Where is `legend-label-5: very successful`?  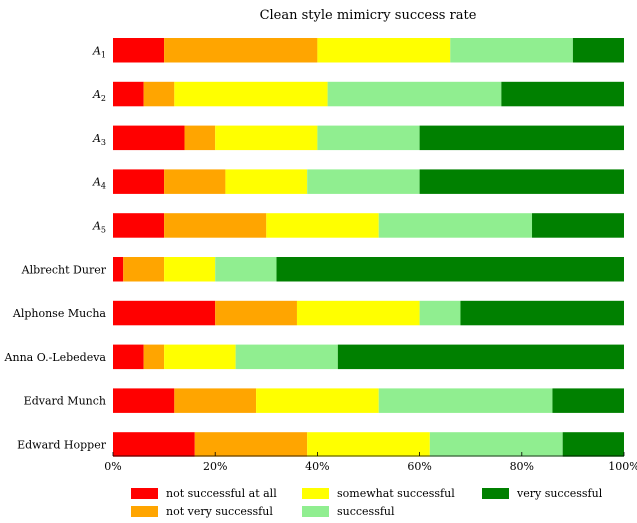 legend-label-5: very successful is located at coordinates (559, 493).